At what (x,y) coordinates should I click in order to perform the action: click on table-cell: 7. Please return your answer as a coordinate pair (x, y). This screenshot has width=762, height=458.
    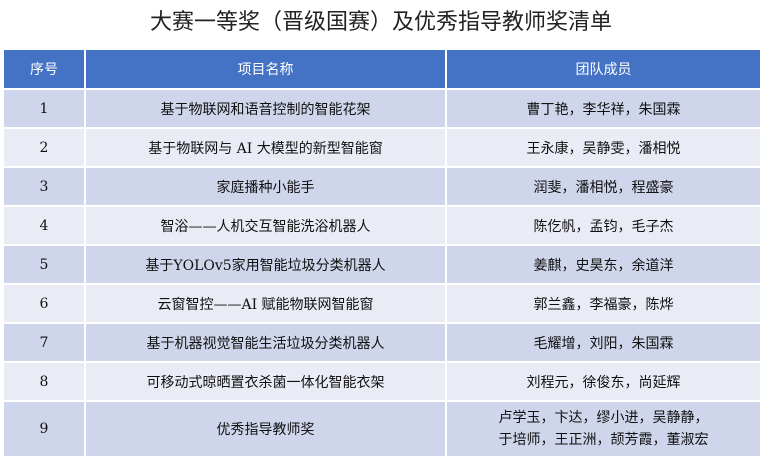
    Looking at the image, I should click on (44, 342).